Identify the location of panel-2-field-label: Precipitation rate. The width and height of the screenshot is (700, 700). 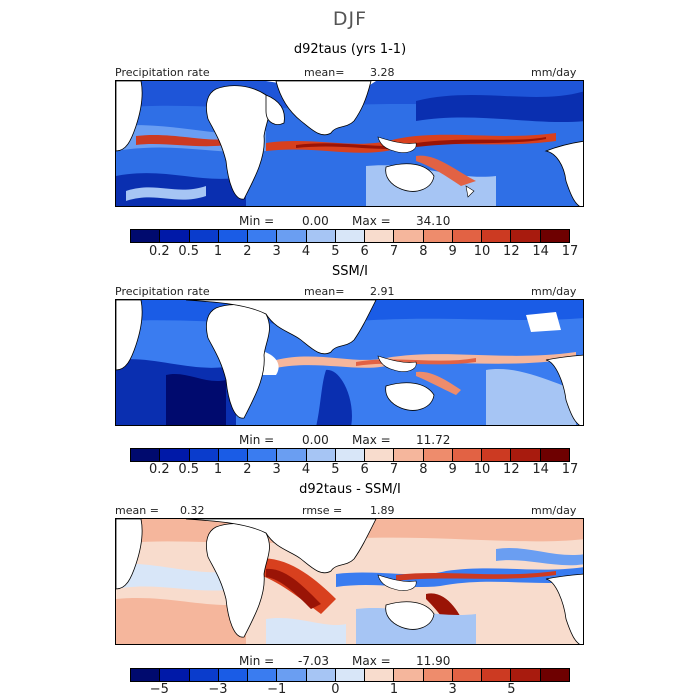
(162, 291).